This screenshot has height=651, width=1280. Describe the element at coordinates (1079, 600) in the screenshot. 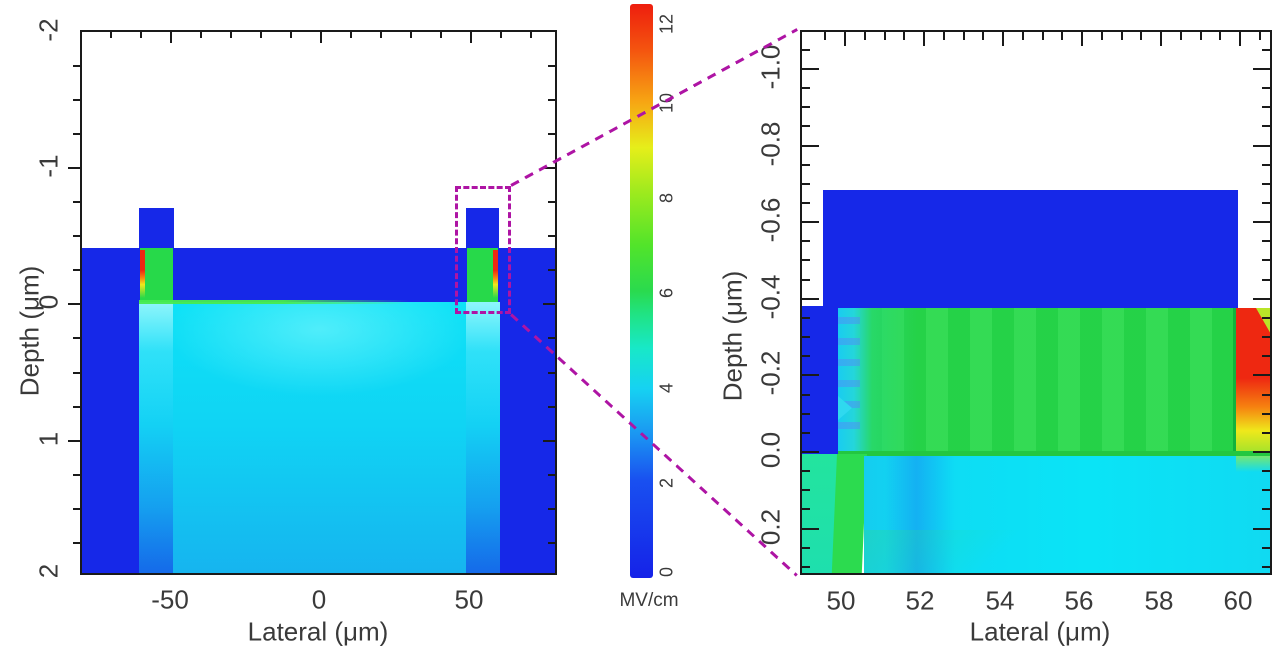

I see `right-plot-x-tick-label: 56` at that location.